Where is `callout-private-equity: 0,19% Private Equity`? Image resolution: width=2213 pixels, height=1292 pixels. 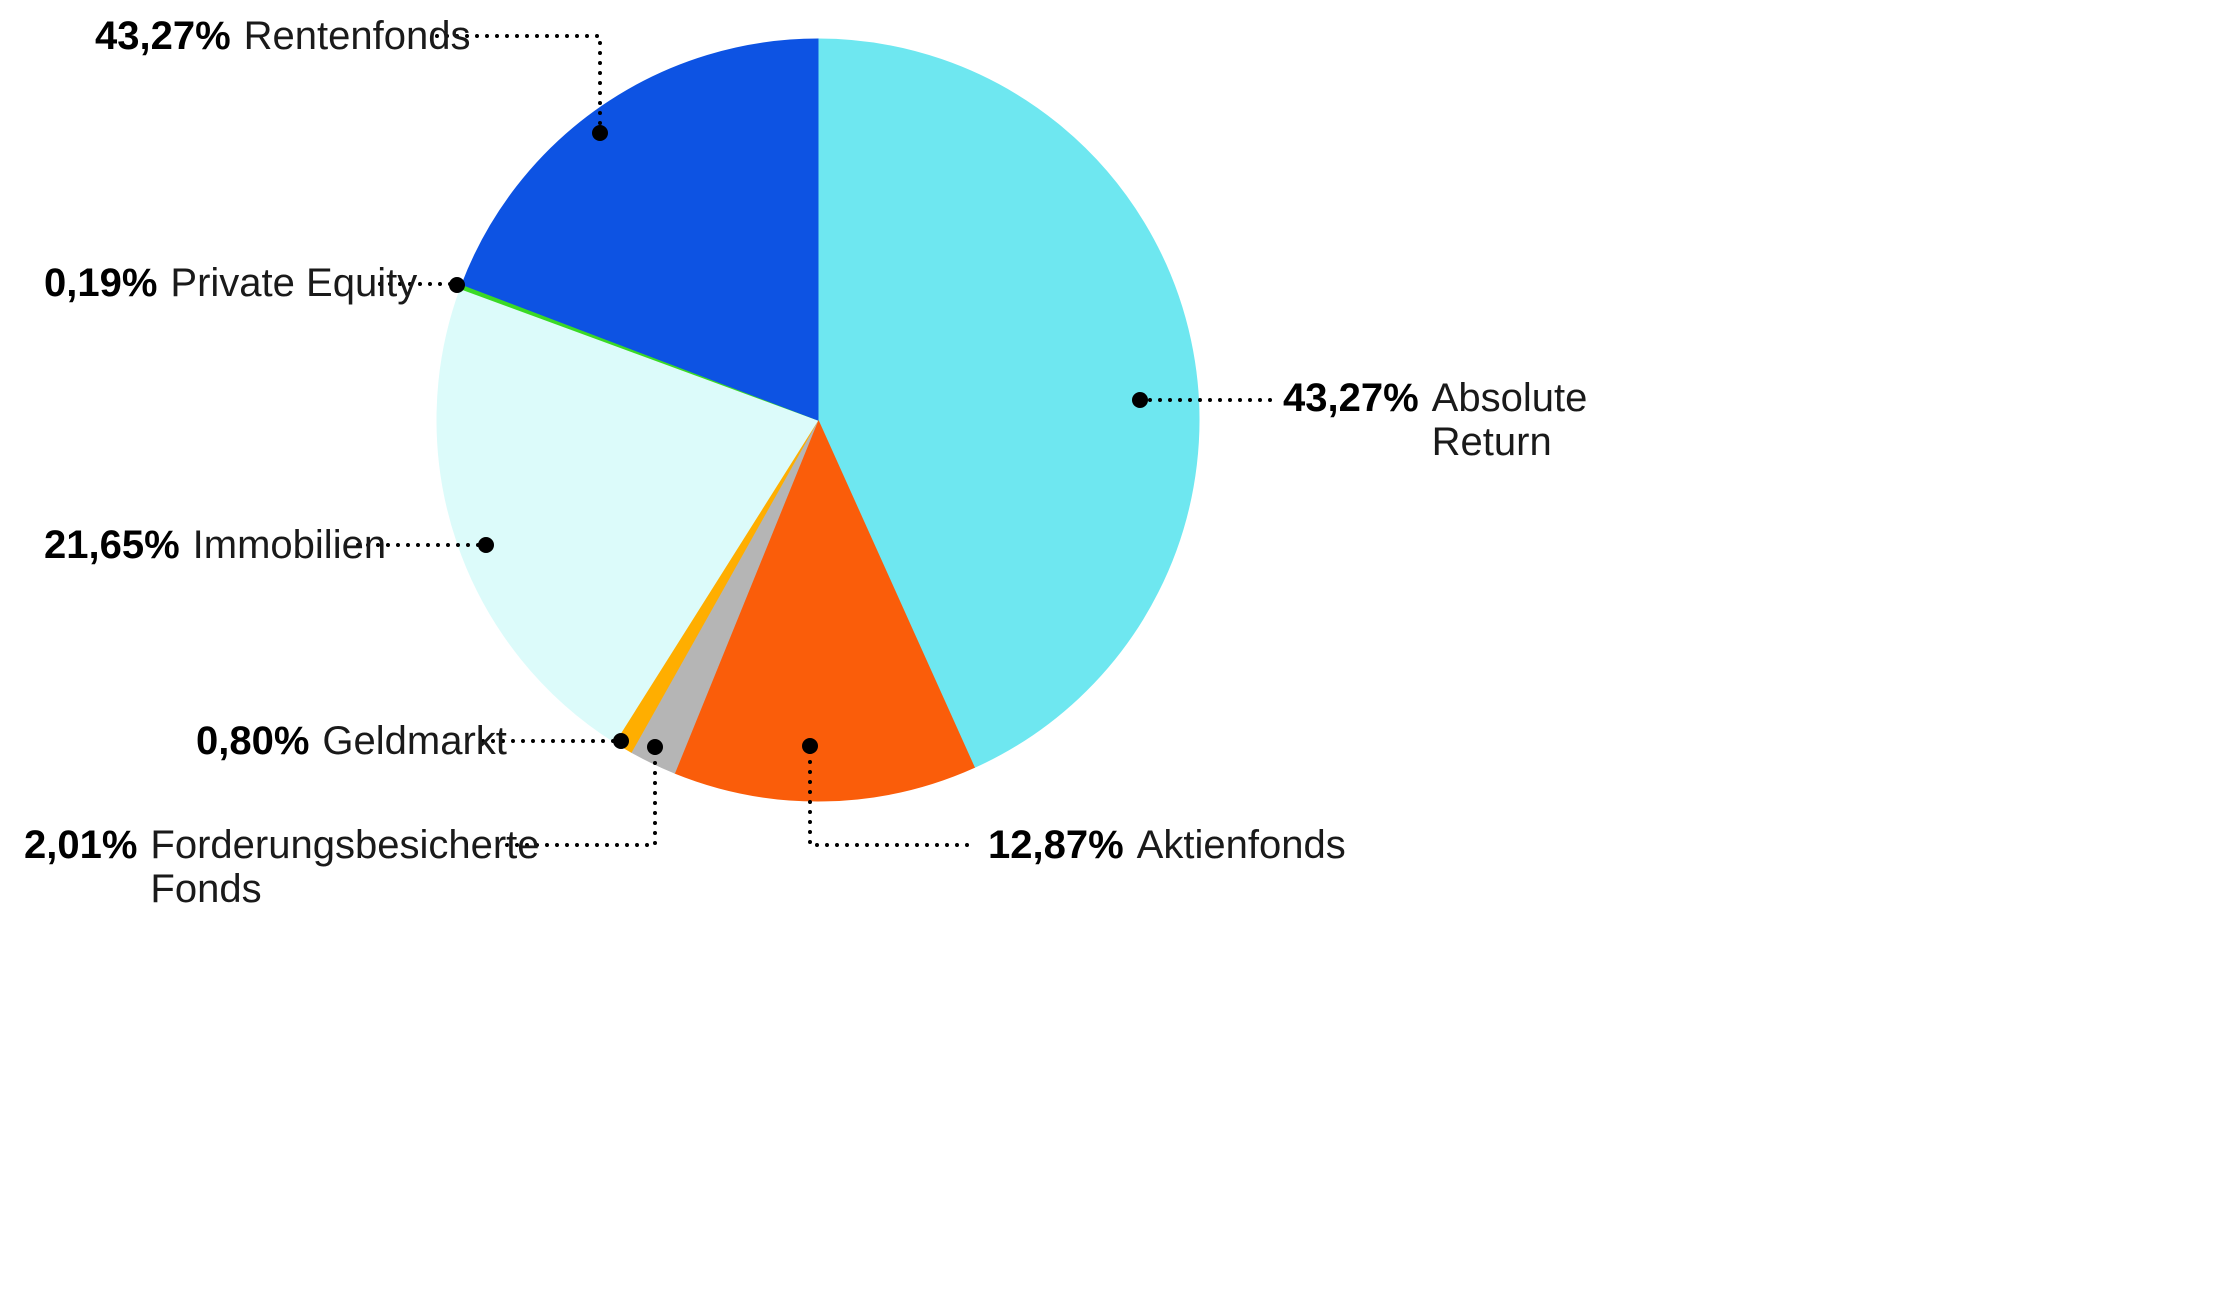 callout-private-equity: 0,19% Private Equity is located at coordinates (230, 283).